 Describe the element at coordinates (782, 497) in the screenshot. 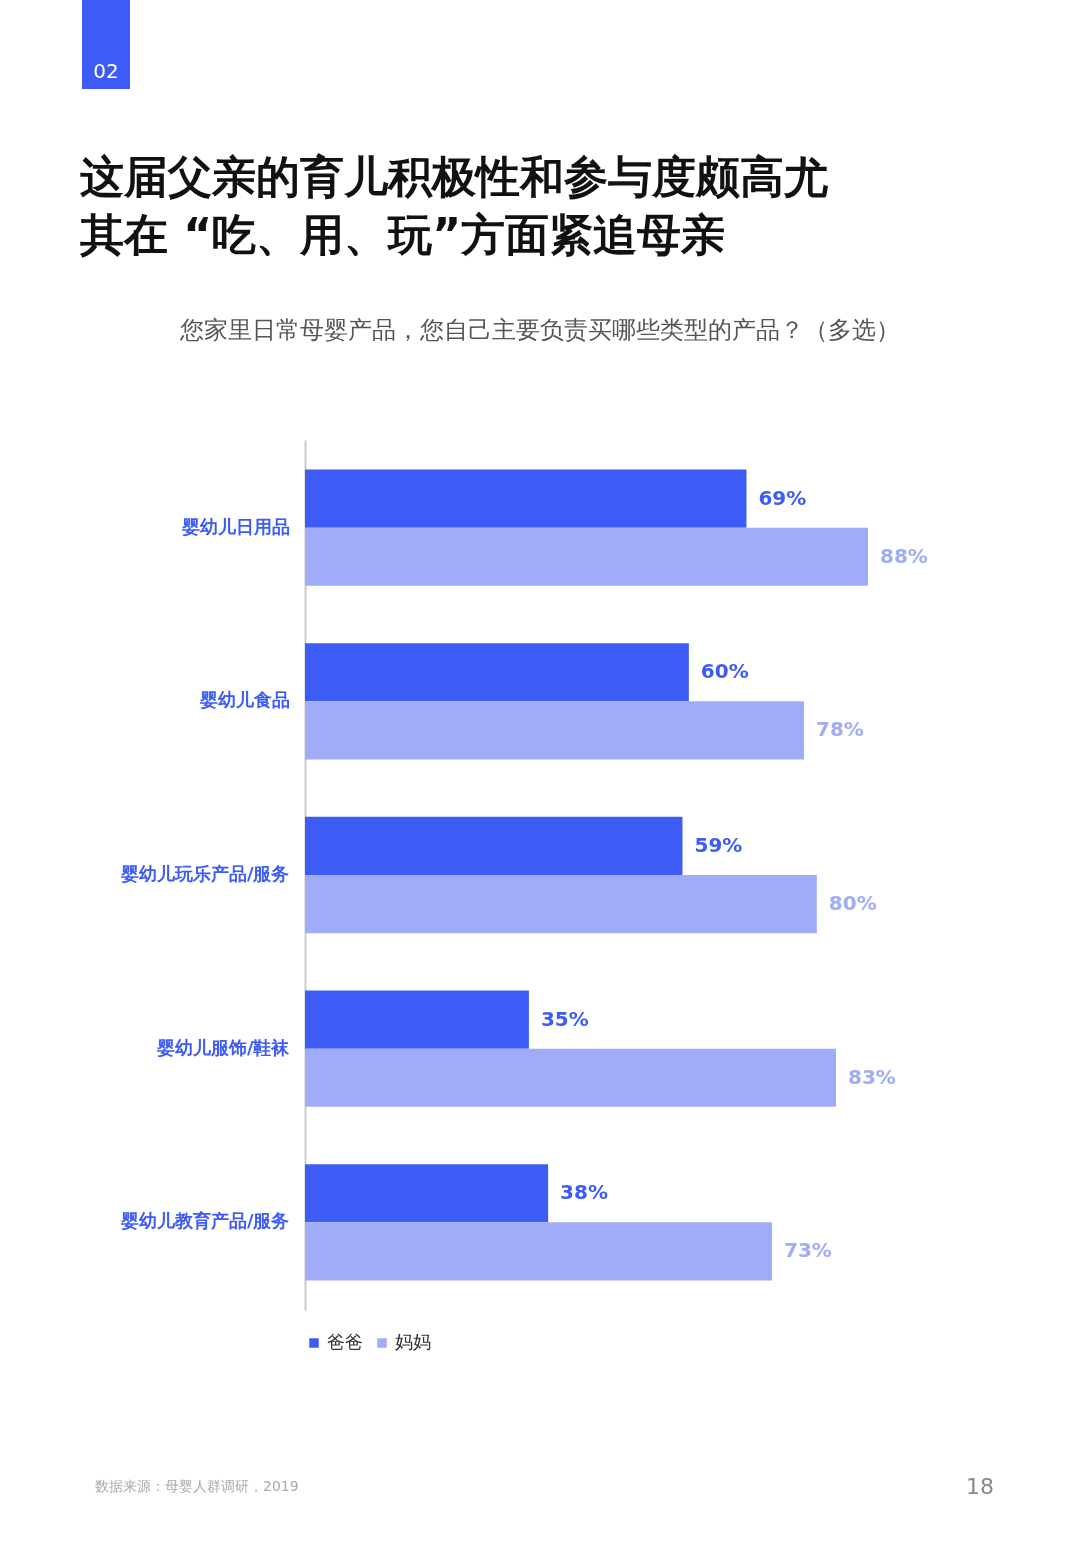

I see `data-label: 69%` at that location.